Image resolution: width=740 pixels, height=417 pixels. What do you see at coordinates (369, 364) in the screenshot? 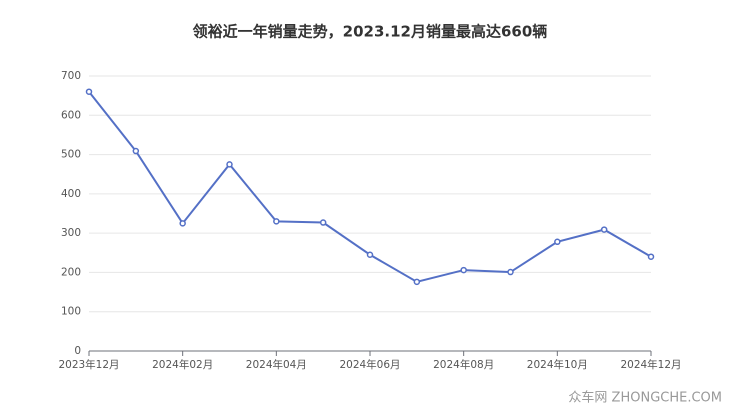
I see `x-tick-label: 2024年06月` at bounding box center [369, 364].